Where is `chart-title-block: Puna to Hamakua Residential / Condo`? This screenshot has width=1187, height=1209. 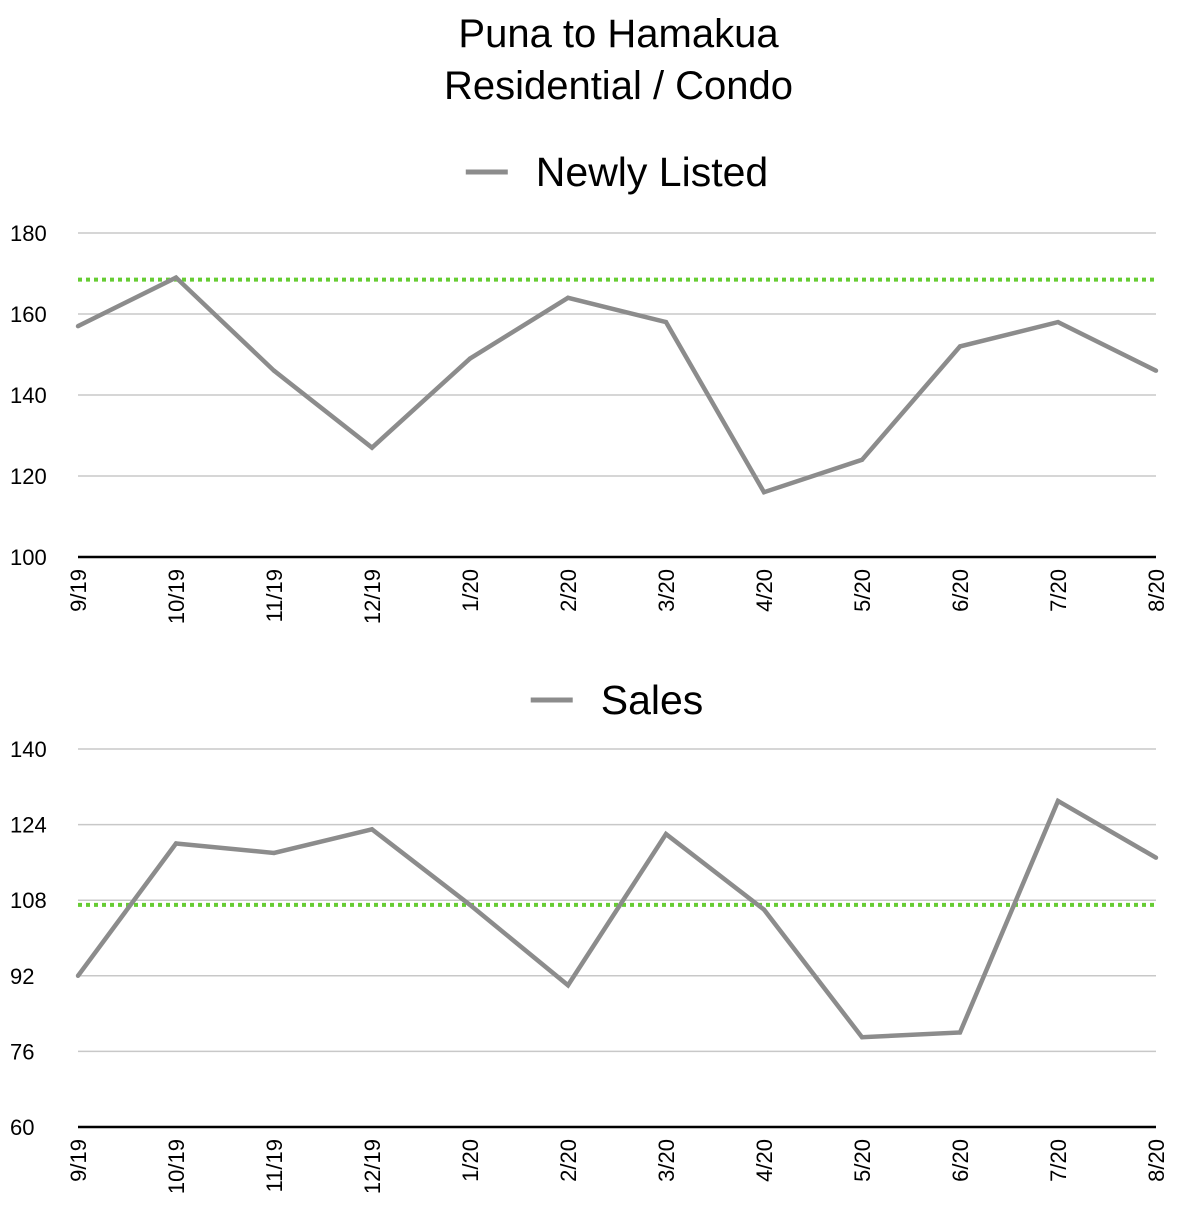
chart-title-block: Puna to Hamakua Residential / Condo is located at coordinates (593, 60).